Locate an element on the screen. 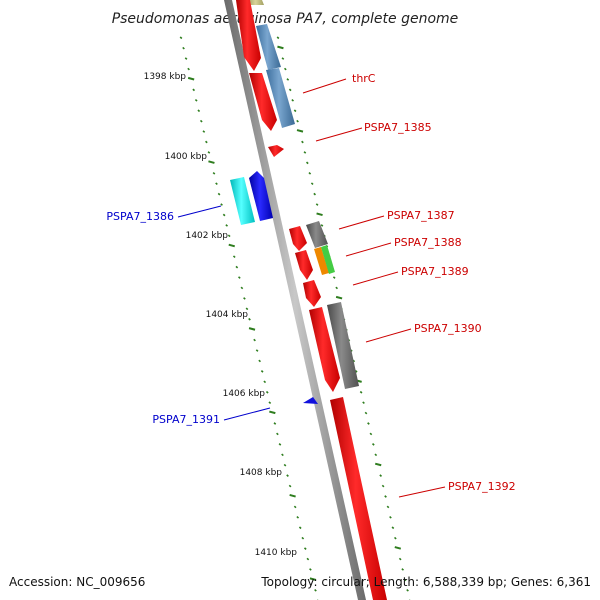 This screenshot has width=600, height=600. kbp-label: 1406 kbp is located at coordinates (244, 394).